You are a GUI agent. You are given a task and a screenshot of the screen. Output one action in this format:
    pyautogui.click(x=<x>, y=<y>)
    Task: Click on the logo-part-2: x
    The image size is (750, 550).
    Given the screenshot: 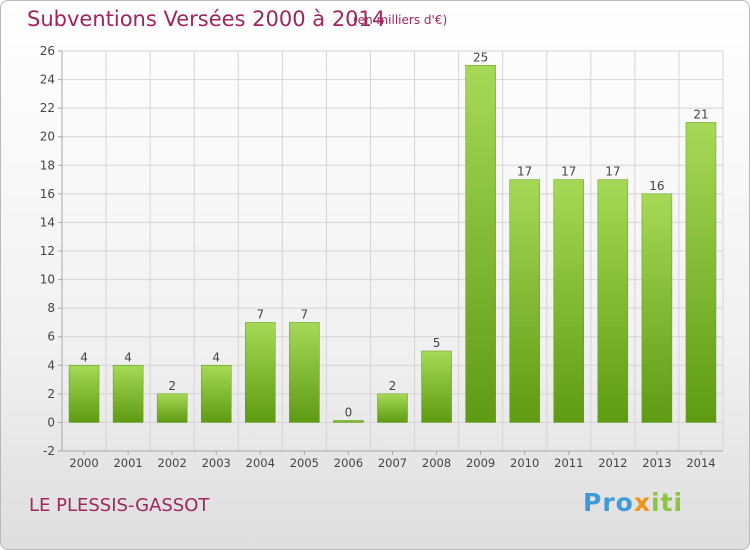 What is the action you would take?
    pyautogui.click(x=642, y=502)
    